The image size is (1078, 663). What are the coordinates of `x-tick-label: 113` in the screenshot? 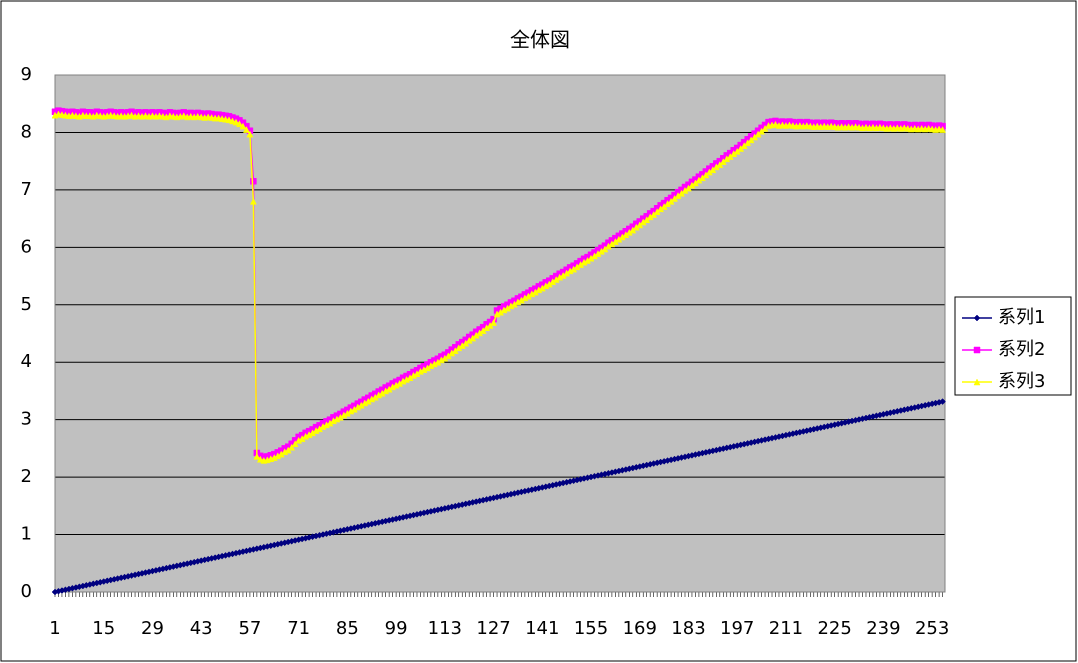 It's located at (445, 628).